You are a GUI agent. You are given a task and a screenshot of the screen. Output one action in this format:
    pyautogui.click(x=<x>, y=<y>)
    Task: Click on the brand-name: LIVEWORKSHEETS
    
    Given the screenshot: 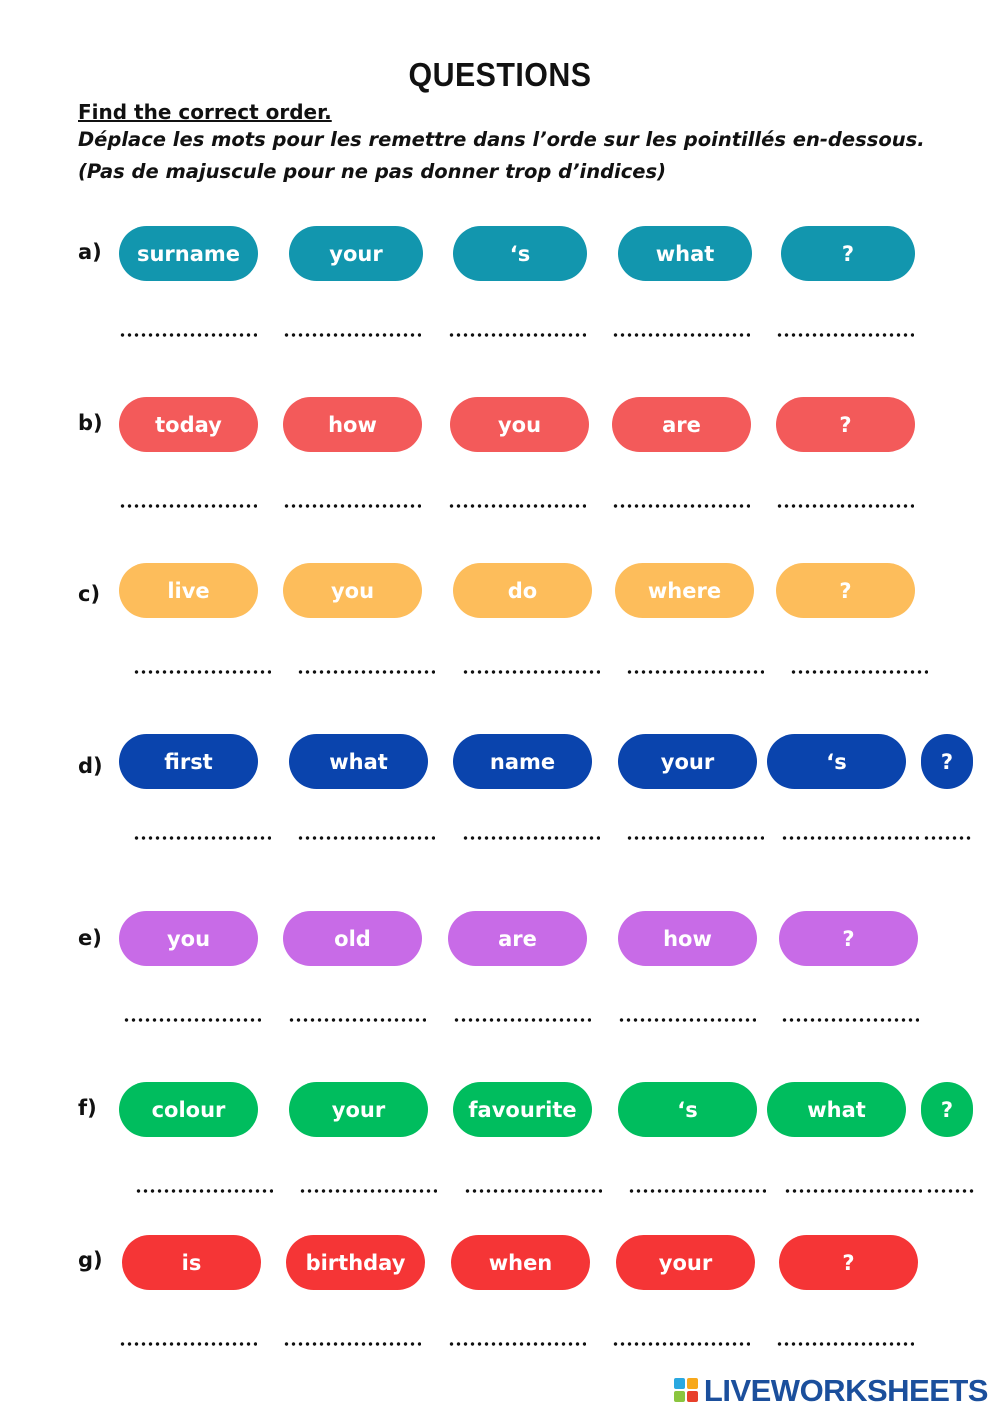 What is the action you would take?
    pyautogui.click(x=846, y=1390)
    